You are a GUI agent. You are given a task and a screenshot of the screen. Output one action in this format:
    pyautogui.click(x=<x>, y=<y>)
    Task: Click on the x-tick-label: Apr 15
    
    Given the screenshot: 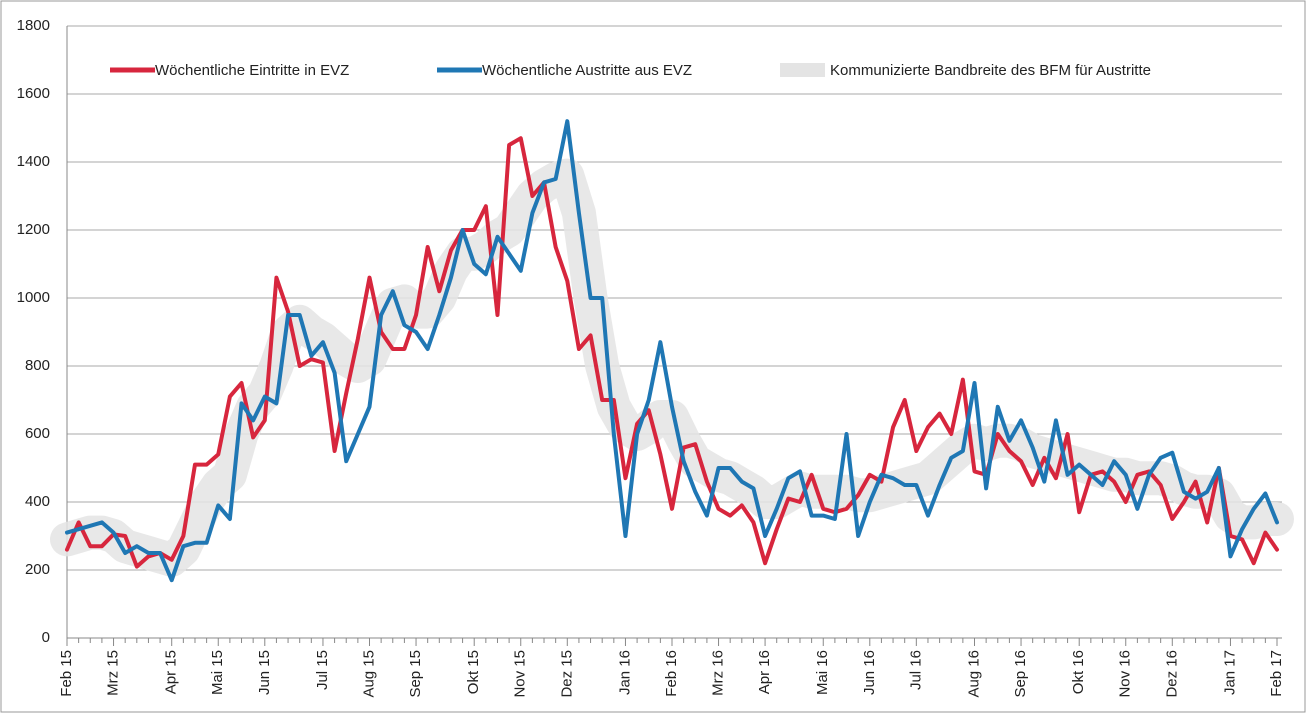 What is the action you would take?
    pyautogui.click(x=171, y=672)
    